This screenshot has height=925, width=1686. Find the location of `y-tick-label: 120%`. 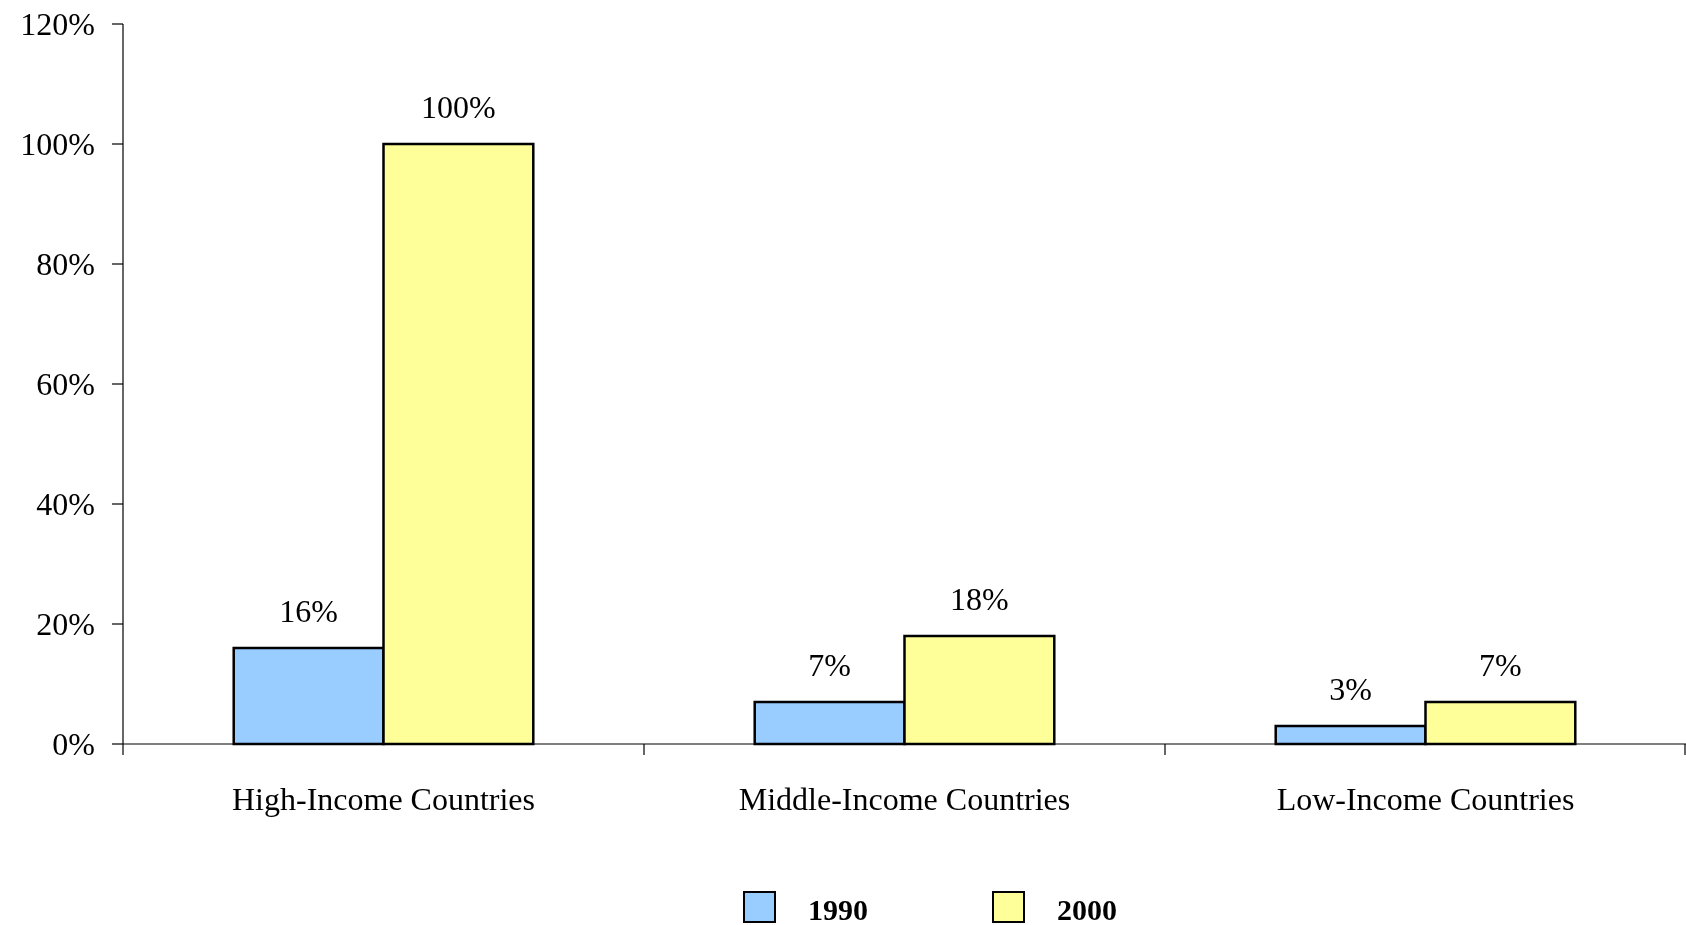

y-tick-label: 120% is located at coordinates (57, 24).